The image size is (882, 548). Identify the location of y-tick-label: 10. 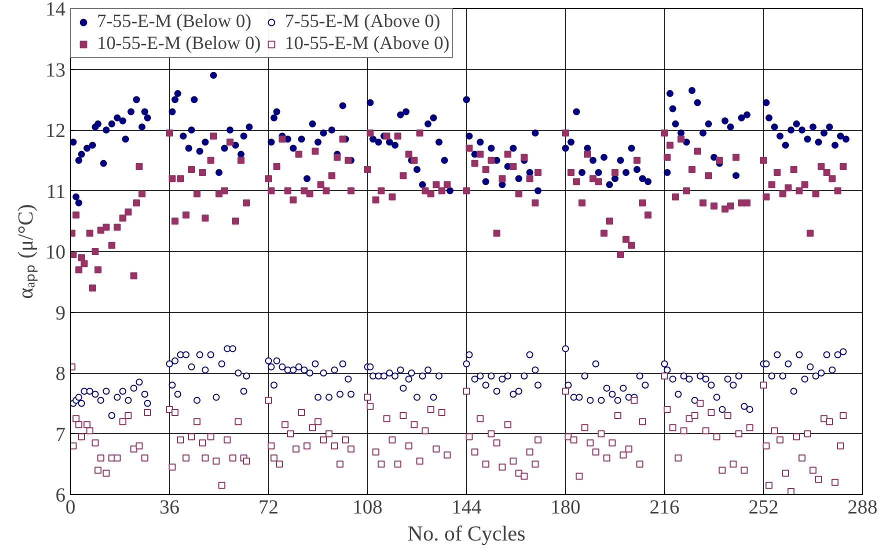
(56, 253).